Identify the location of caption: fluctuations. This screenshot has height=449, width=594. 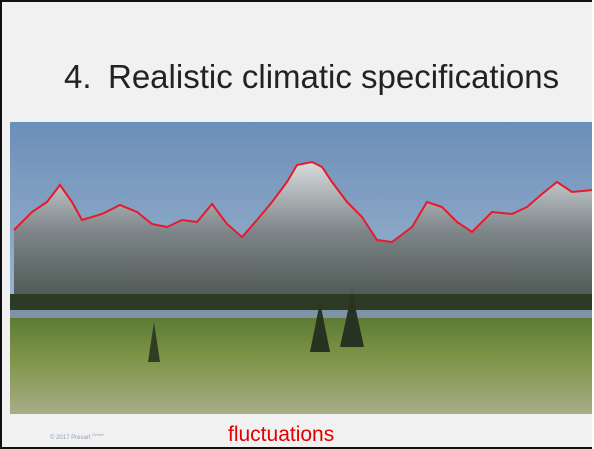
(281, 434).